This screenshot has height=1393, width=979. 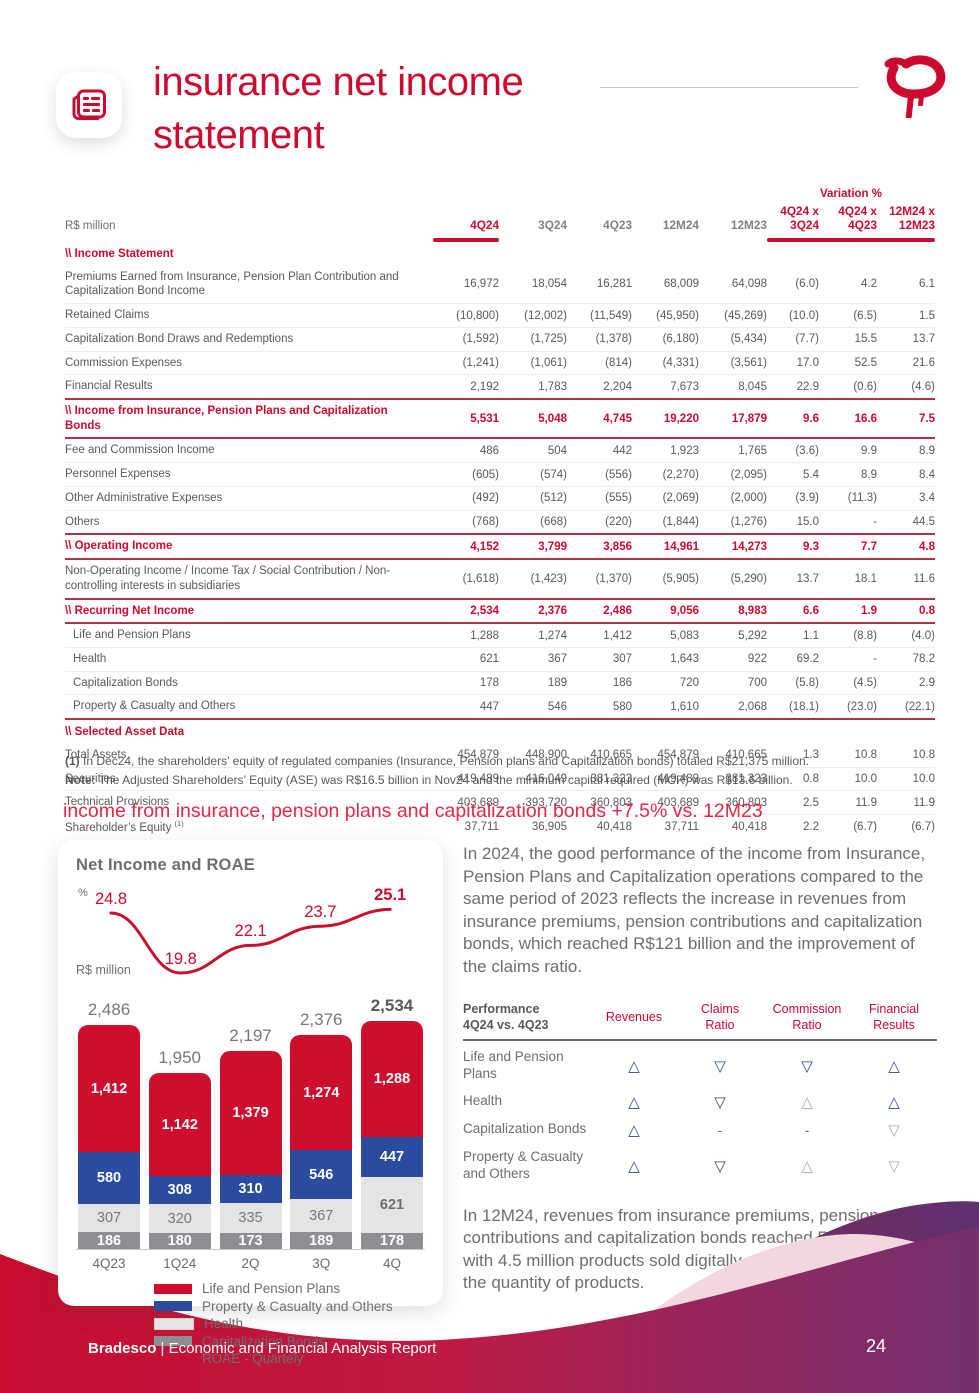 I want to click on row-value: (3.6), so click(x=807, y=450).